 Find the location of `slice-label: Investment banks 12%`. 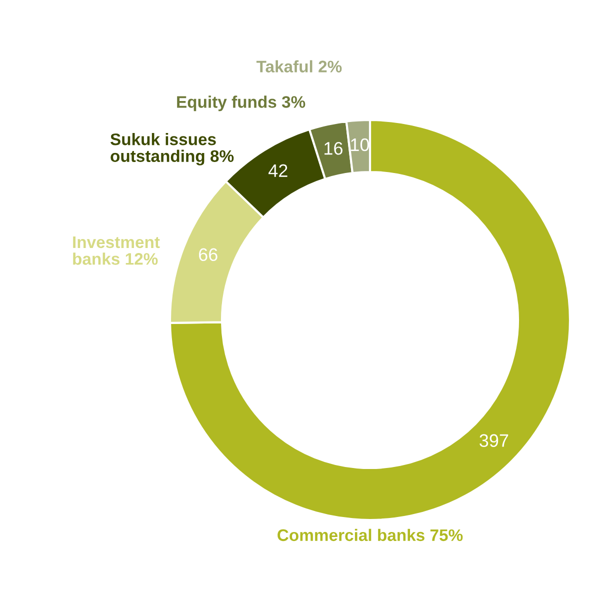

slice-label: Investment banks 12% is located at coordinates (116, 250).